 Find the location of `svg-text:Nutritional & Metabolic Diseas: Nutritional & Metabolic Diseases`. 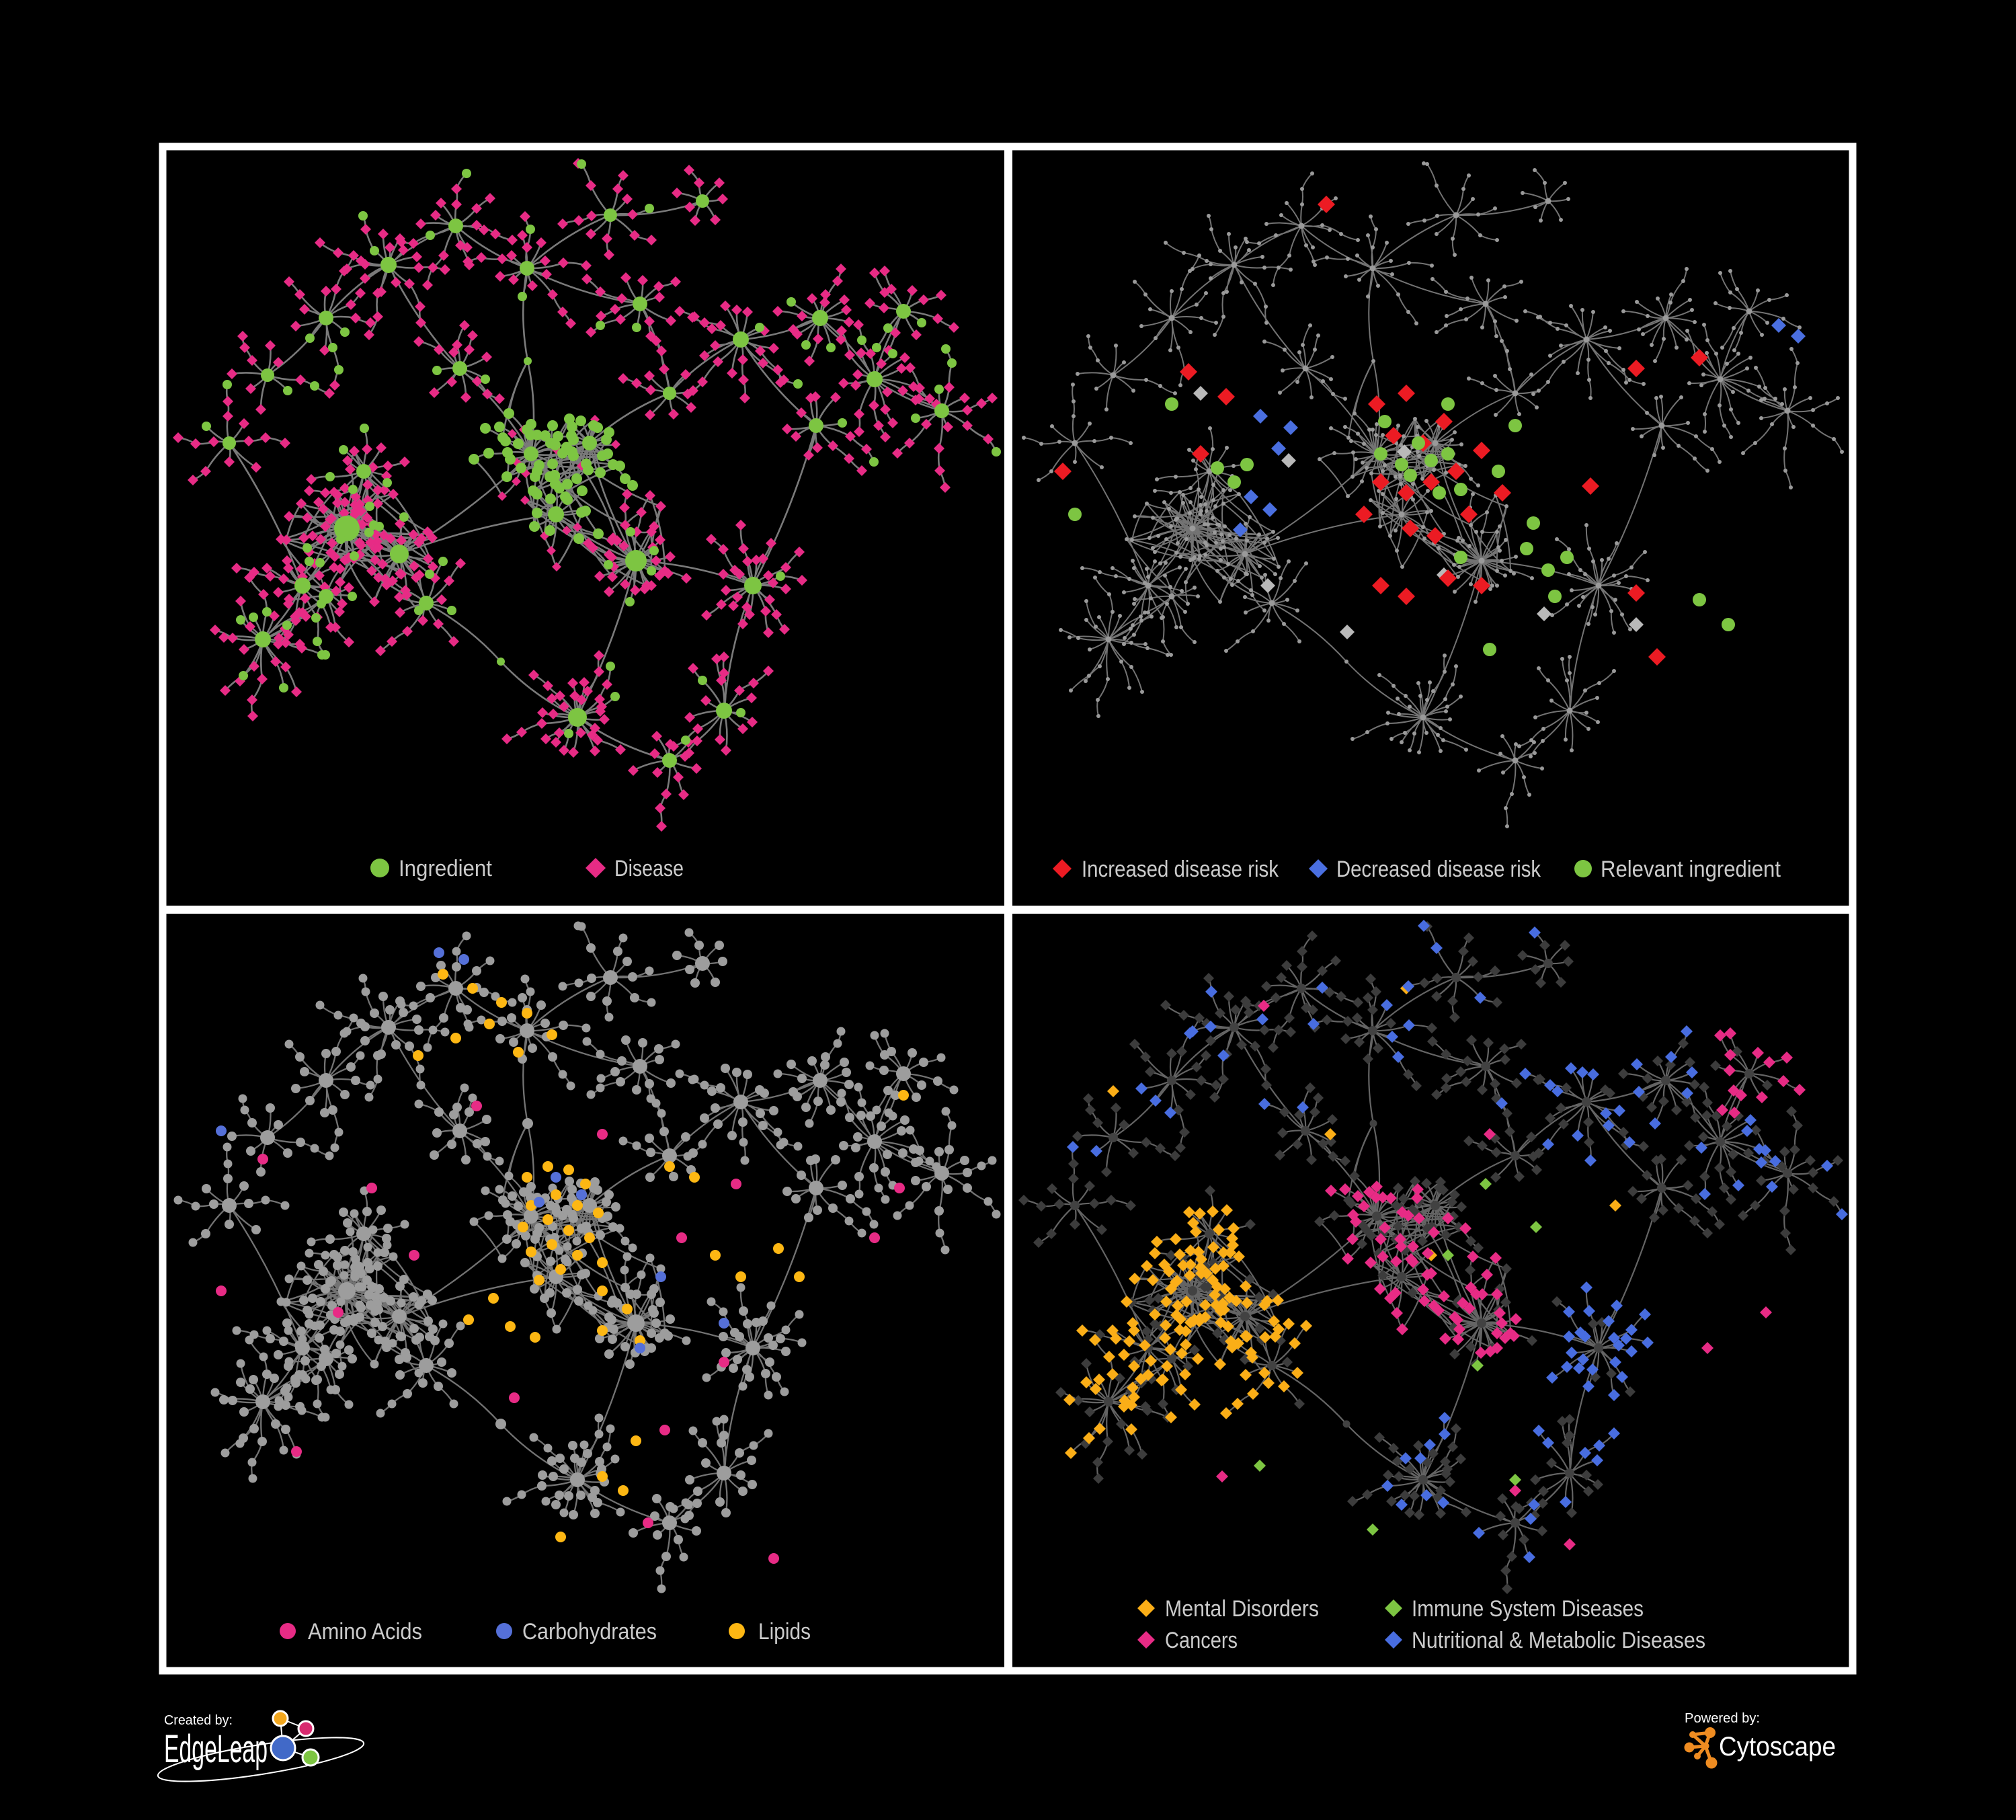

svg-text:Nutritional & Metabolic Diseas: Nutritional & Metabolic Diseases is located at coordinates (1558, 1640).